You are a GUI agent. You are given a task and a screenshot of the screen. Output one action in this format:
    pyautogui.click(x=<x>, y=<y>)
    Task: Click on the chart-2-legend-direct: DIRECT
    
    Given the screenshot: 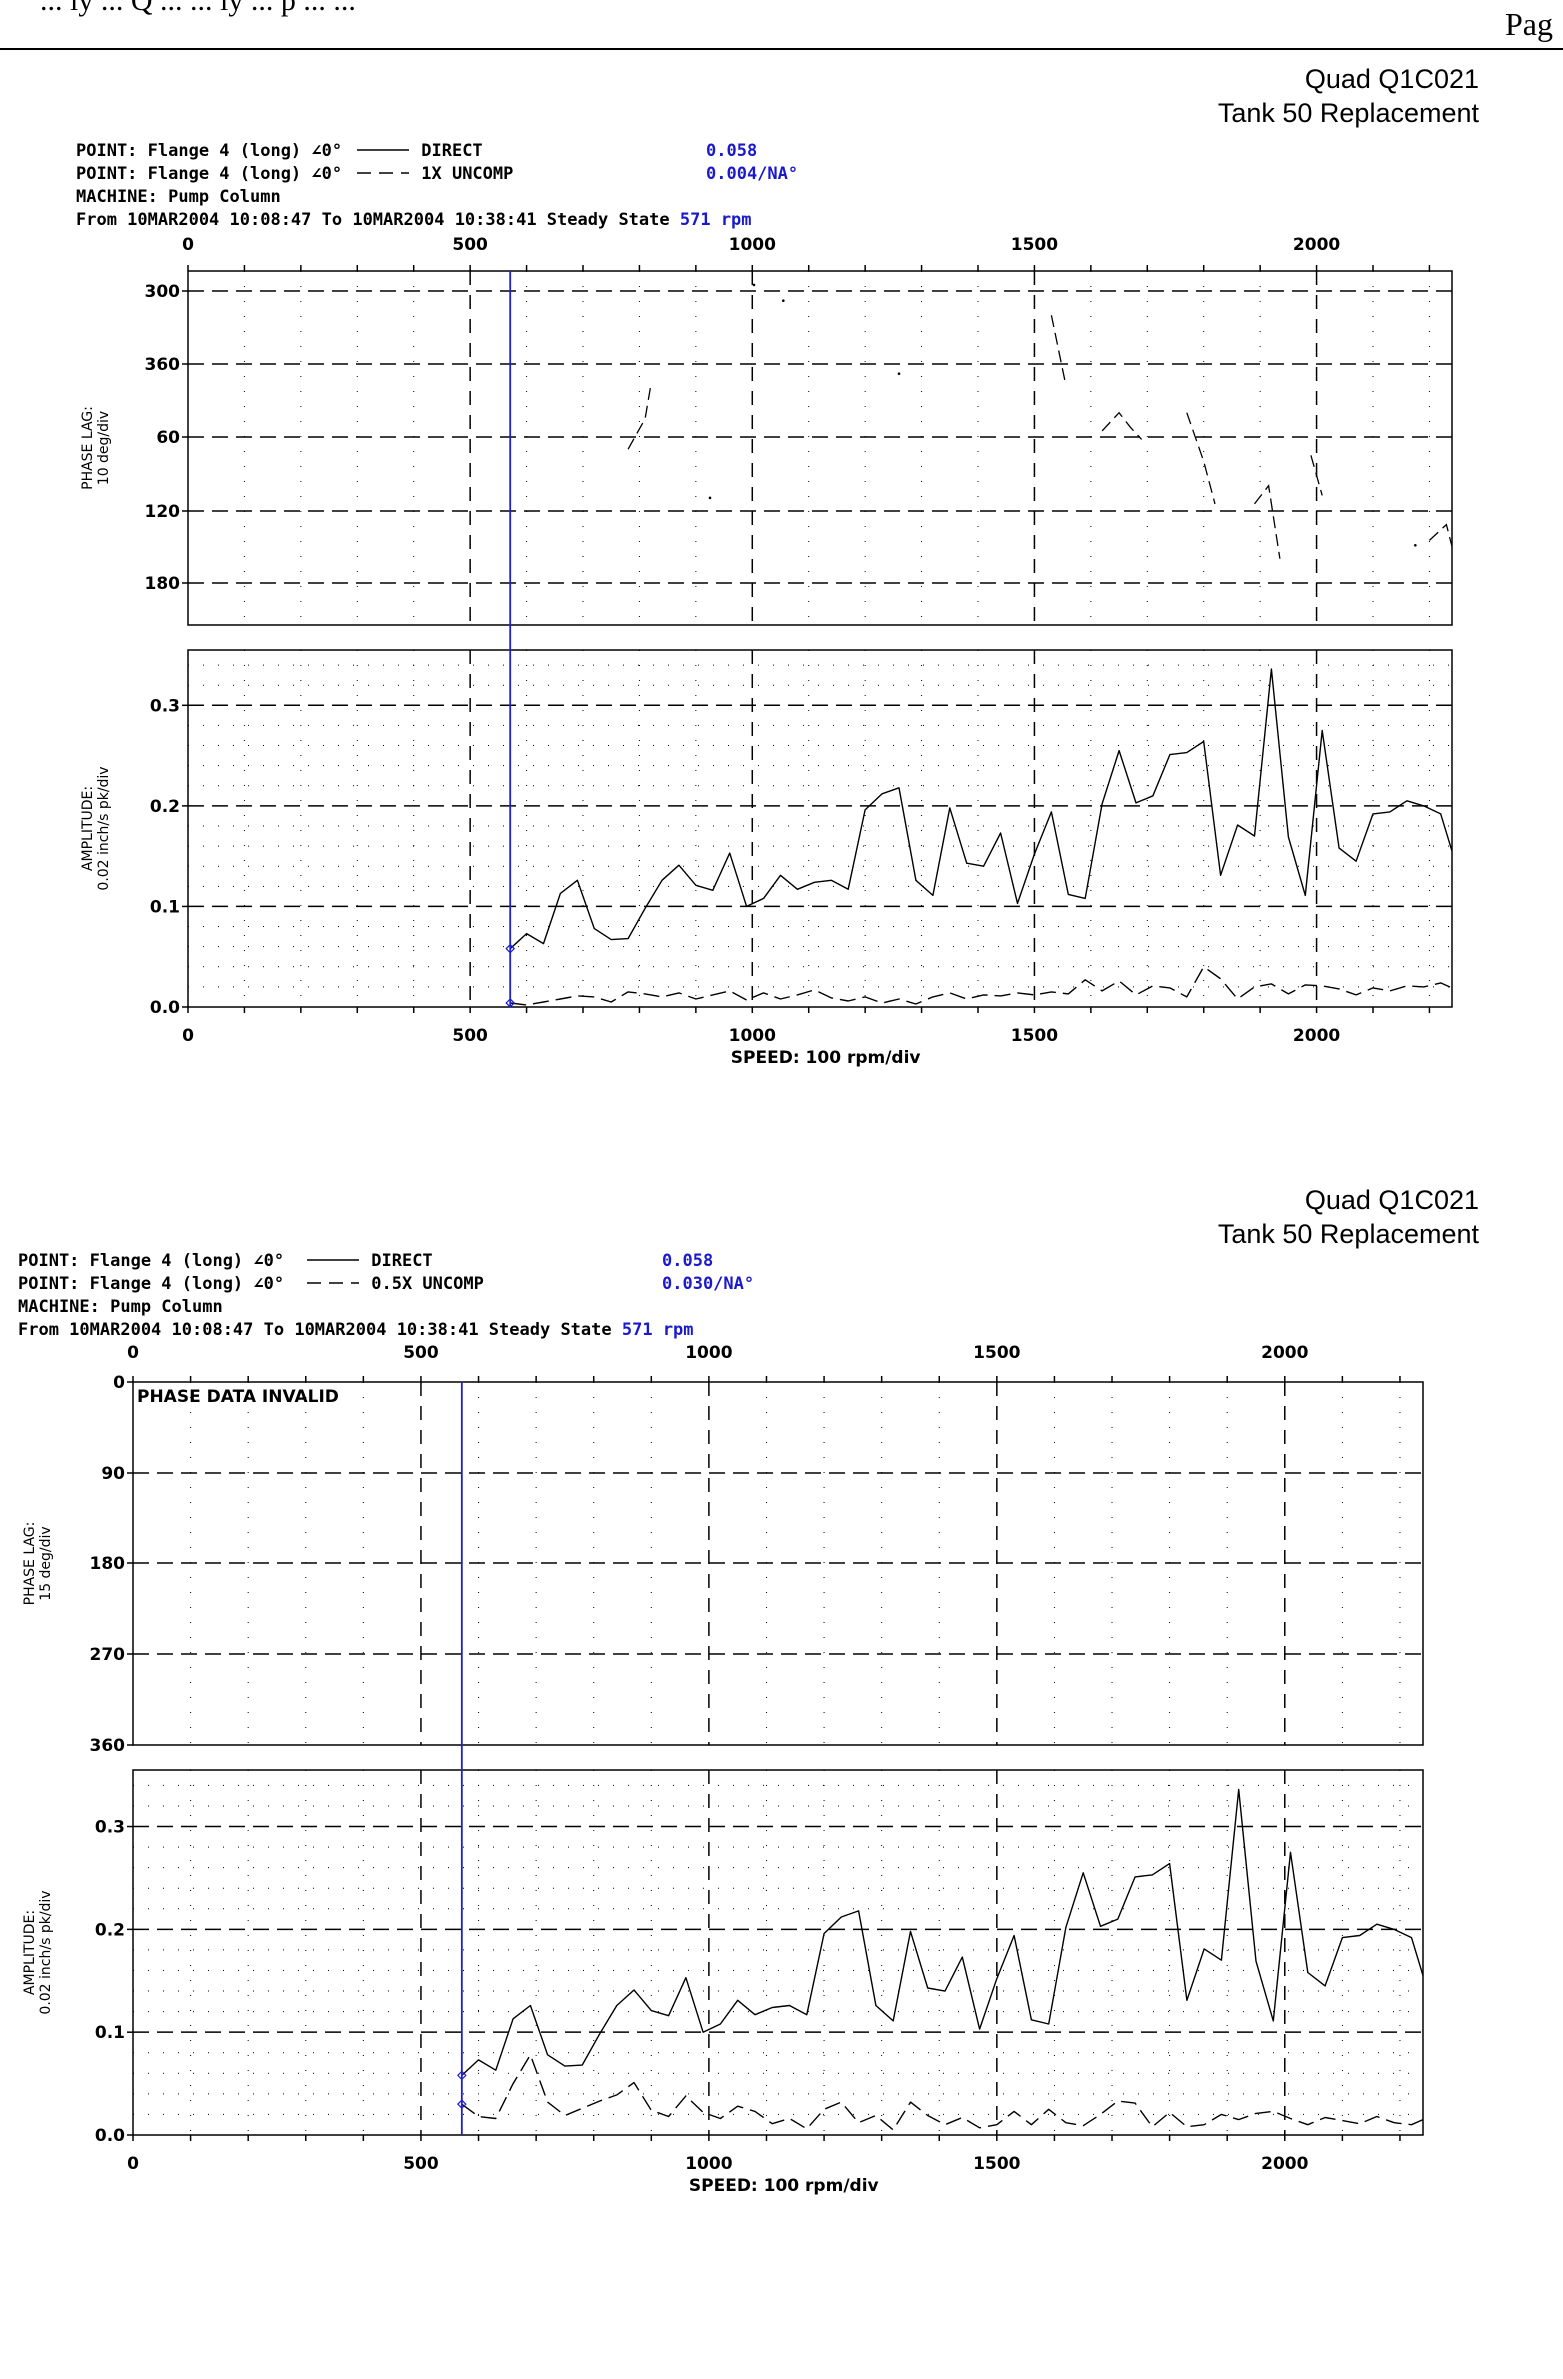 What is the action you would take?
    pyautogui.click(x=402, y=1261)
    